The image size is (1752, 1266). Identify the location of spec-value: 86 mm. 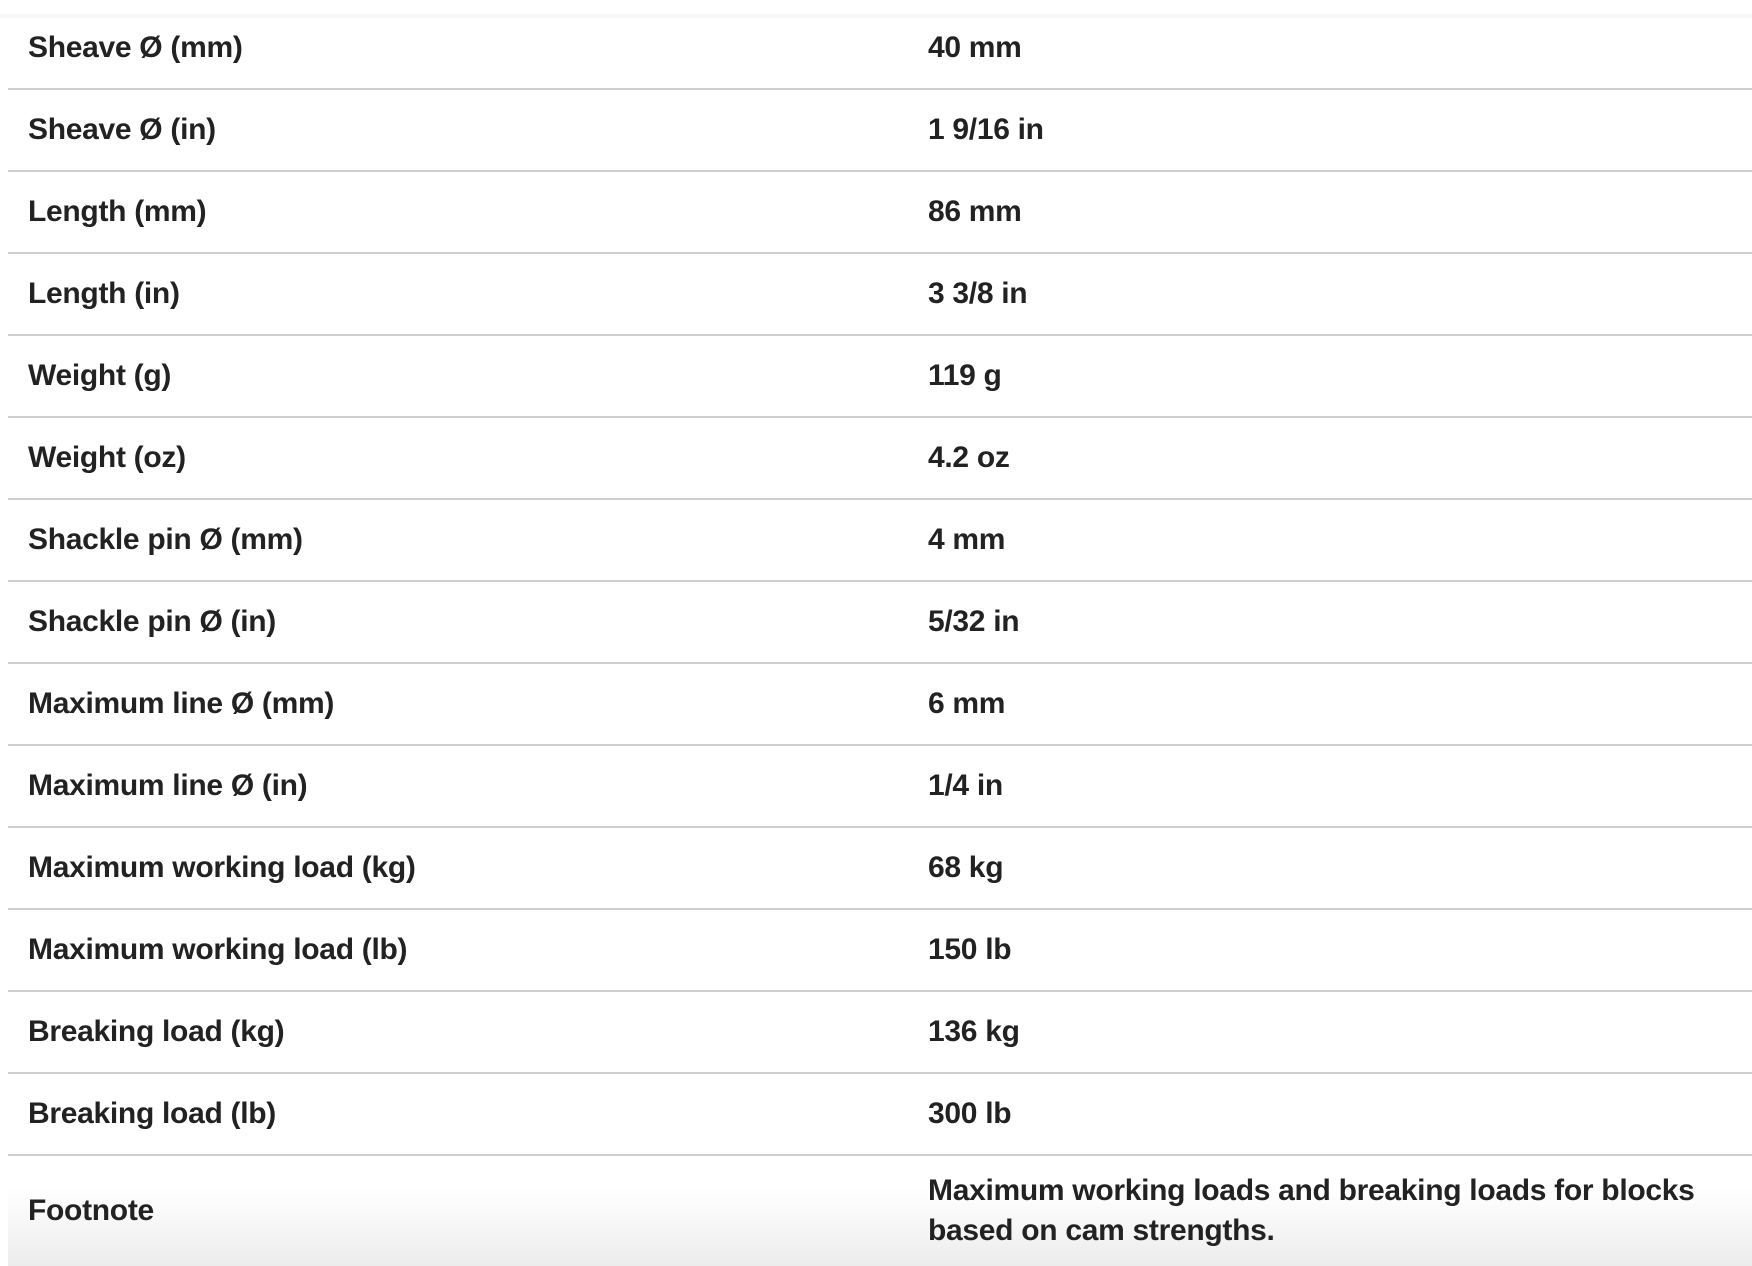
(975, 211).